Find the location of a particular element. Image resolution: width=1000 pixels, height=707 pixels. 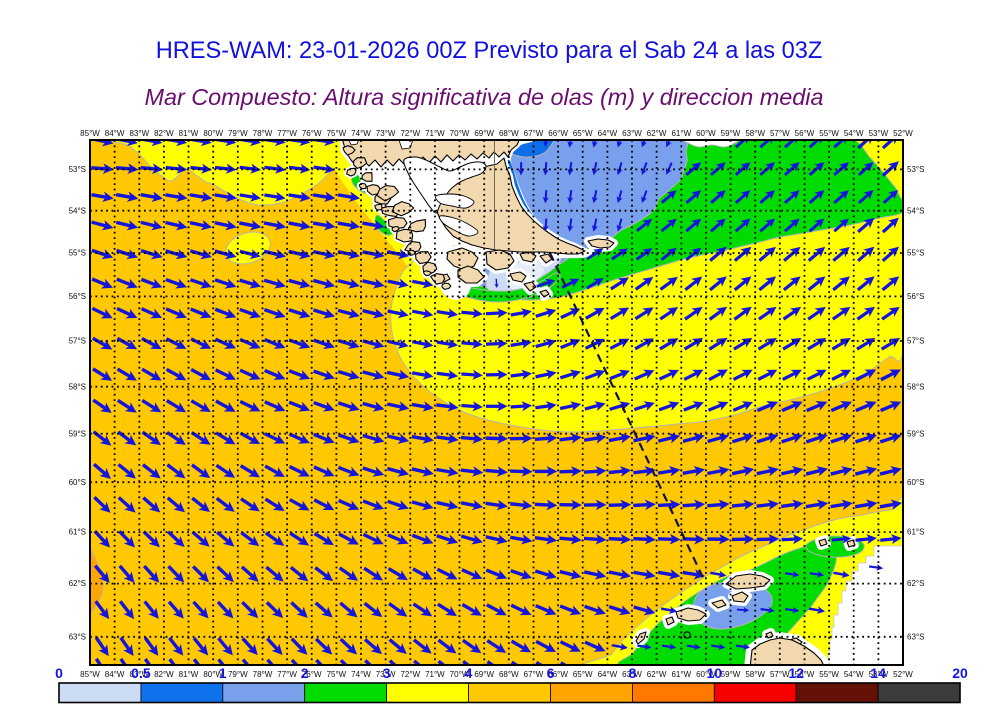

svg-text: 10 is located at coordinates (715, 673).